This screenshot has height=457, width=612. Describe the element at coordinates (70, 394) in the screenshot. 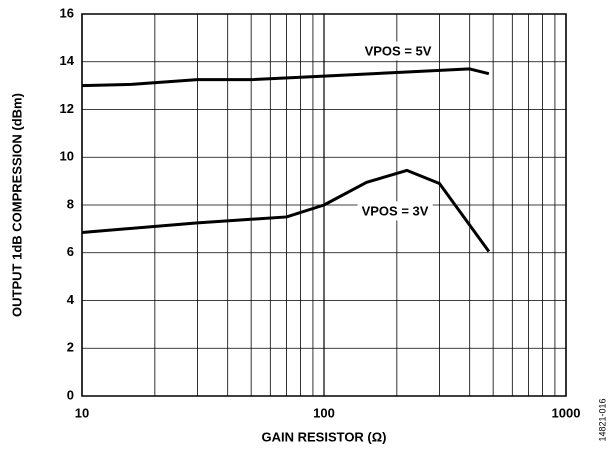

I see `y-tick-label: 0` at that location.